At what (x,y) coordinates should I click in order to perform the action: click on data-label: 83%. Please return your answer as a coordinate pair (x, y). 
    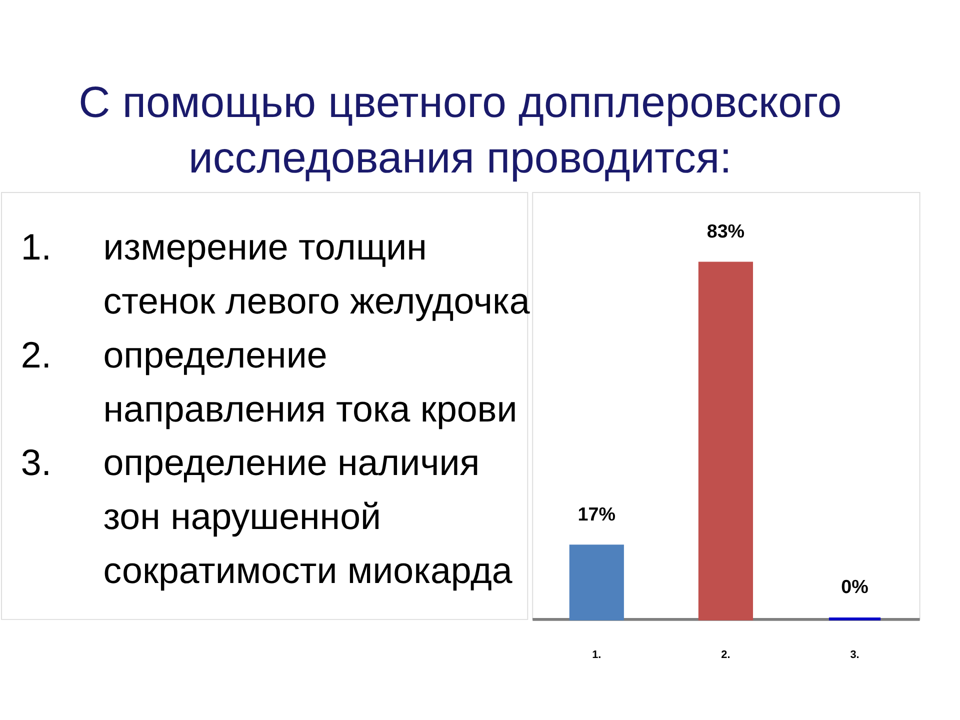
    Looking at the image, I should click on (725, 231).